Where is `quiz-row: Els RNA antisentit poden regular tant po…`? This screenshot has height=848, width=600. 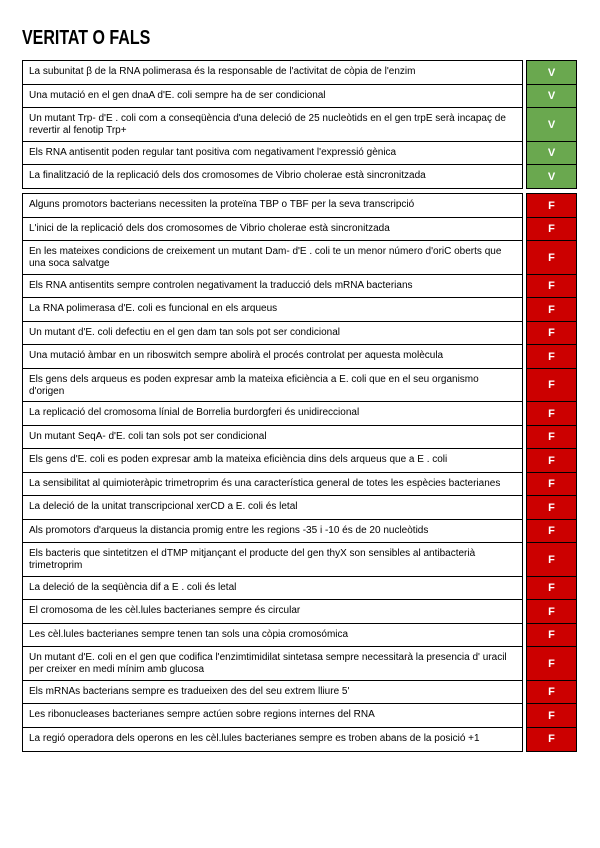 quiz-row: Els RNA antisentit poden regular tant po… is located at coordinates (299, 153).